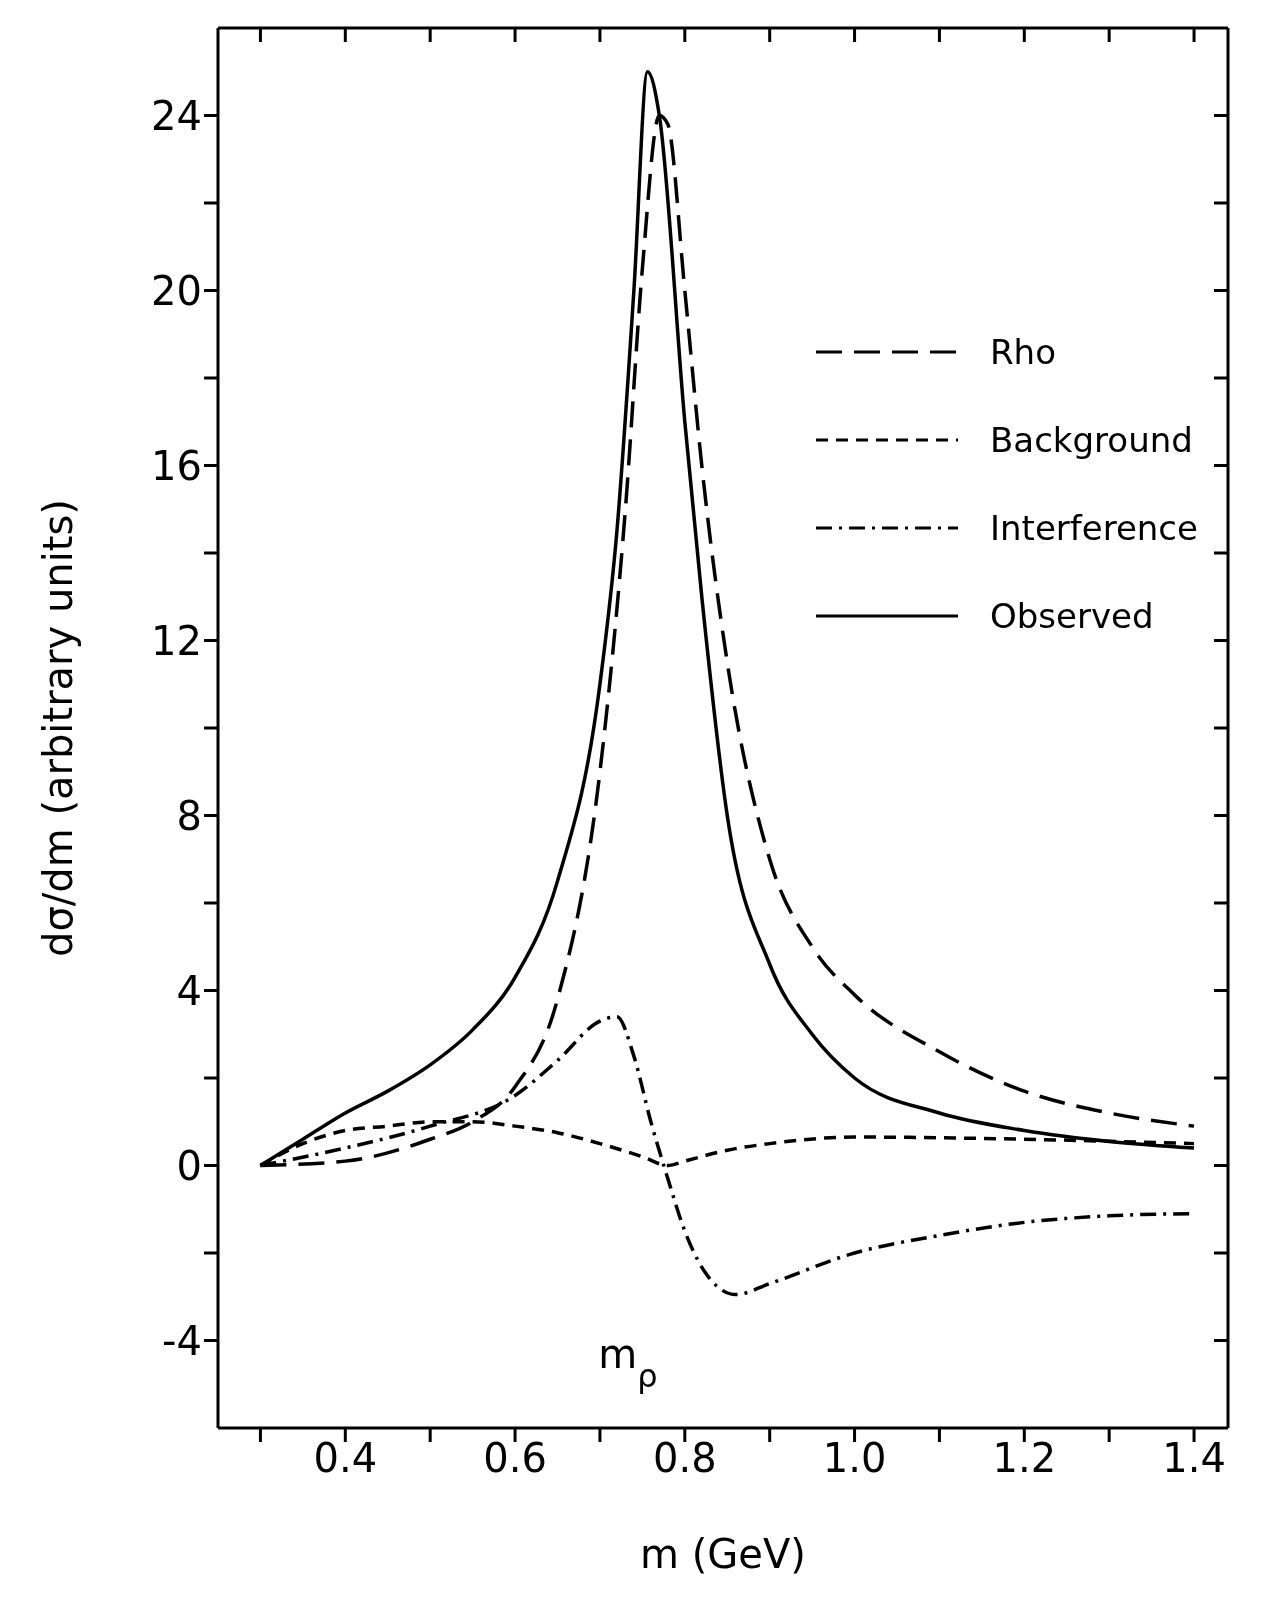 This screenshot has height=1617, width=1269. Describe the element at coordinates (515, 1458) in the screenshot. I see `x-tick-label: 0.6` at that location.